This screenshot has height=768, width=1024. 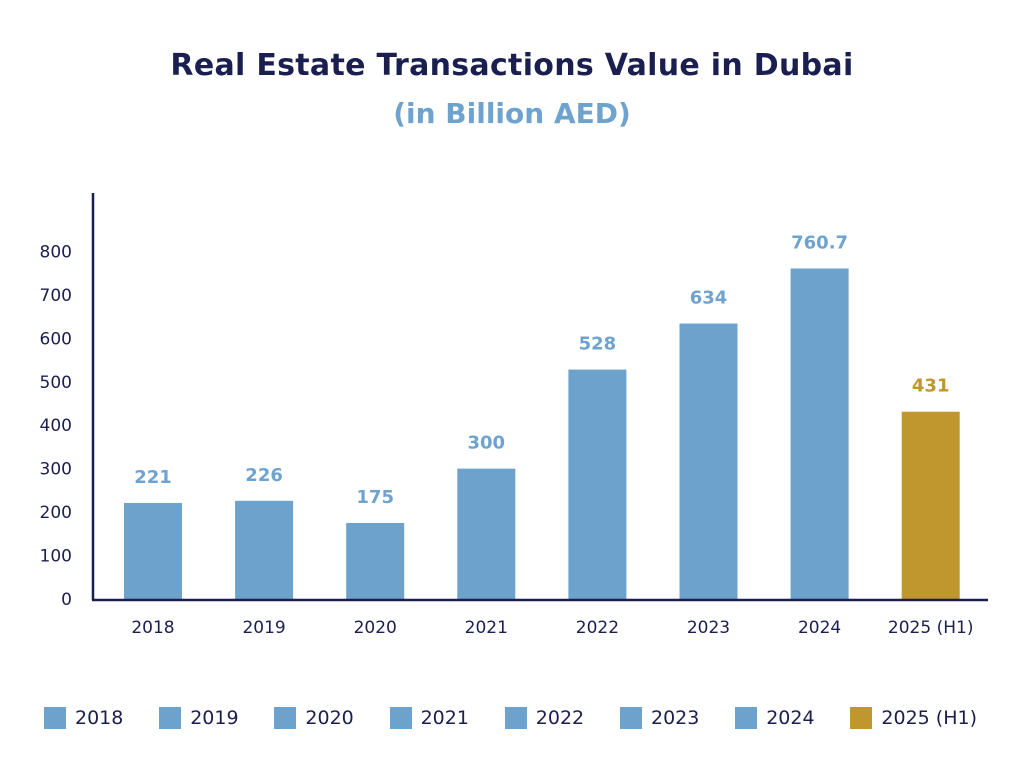 I want to click on legend-label: 2019, so click(x=214, y=718).